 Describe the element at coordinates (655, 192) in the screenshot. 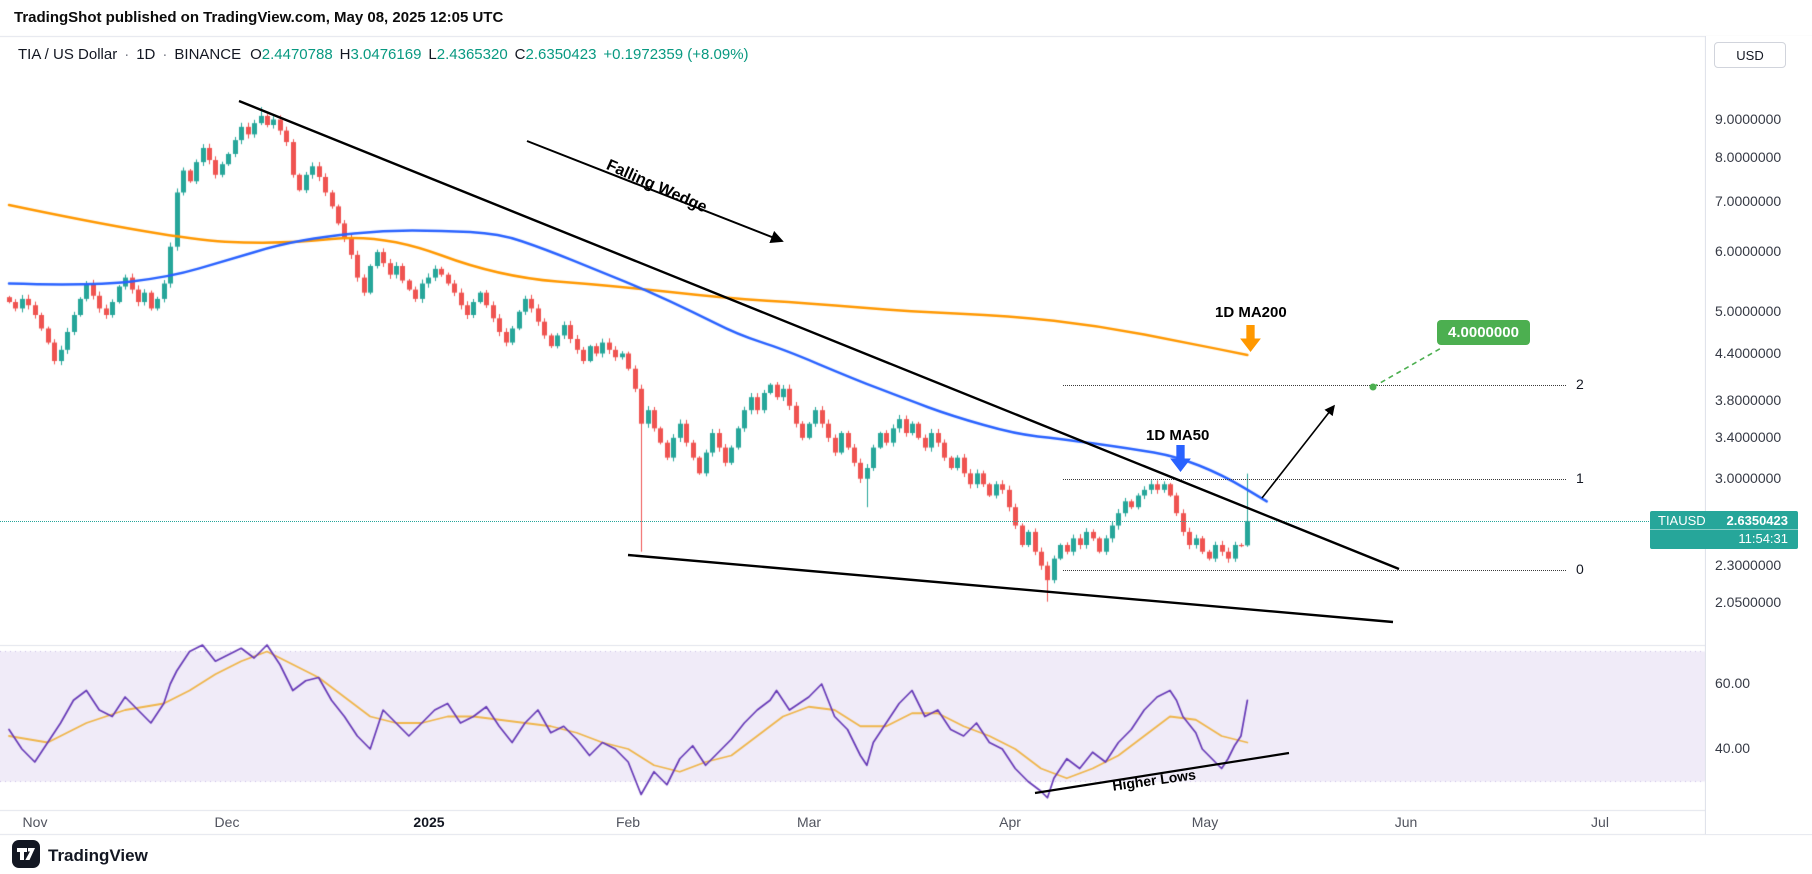

I see `falling-wedge-direction-arrow` at that location.